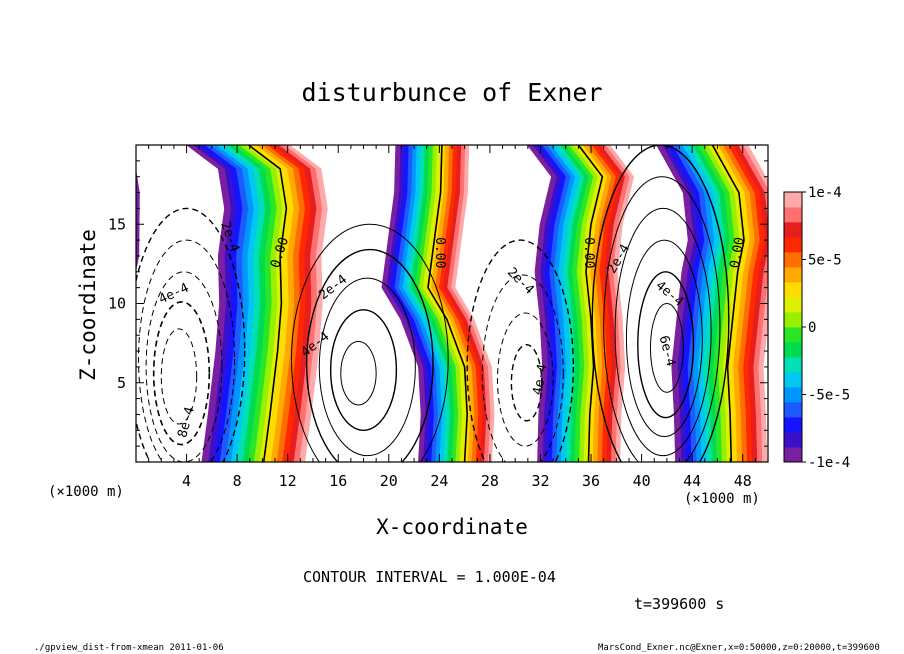  I want to click on x-tick-label: 28, so click(490, 481).